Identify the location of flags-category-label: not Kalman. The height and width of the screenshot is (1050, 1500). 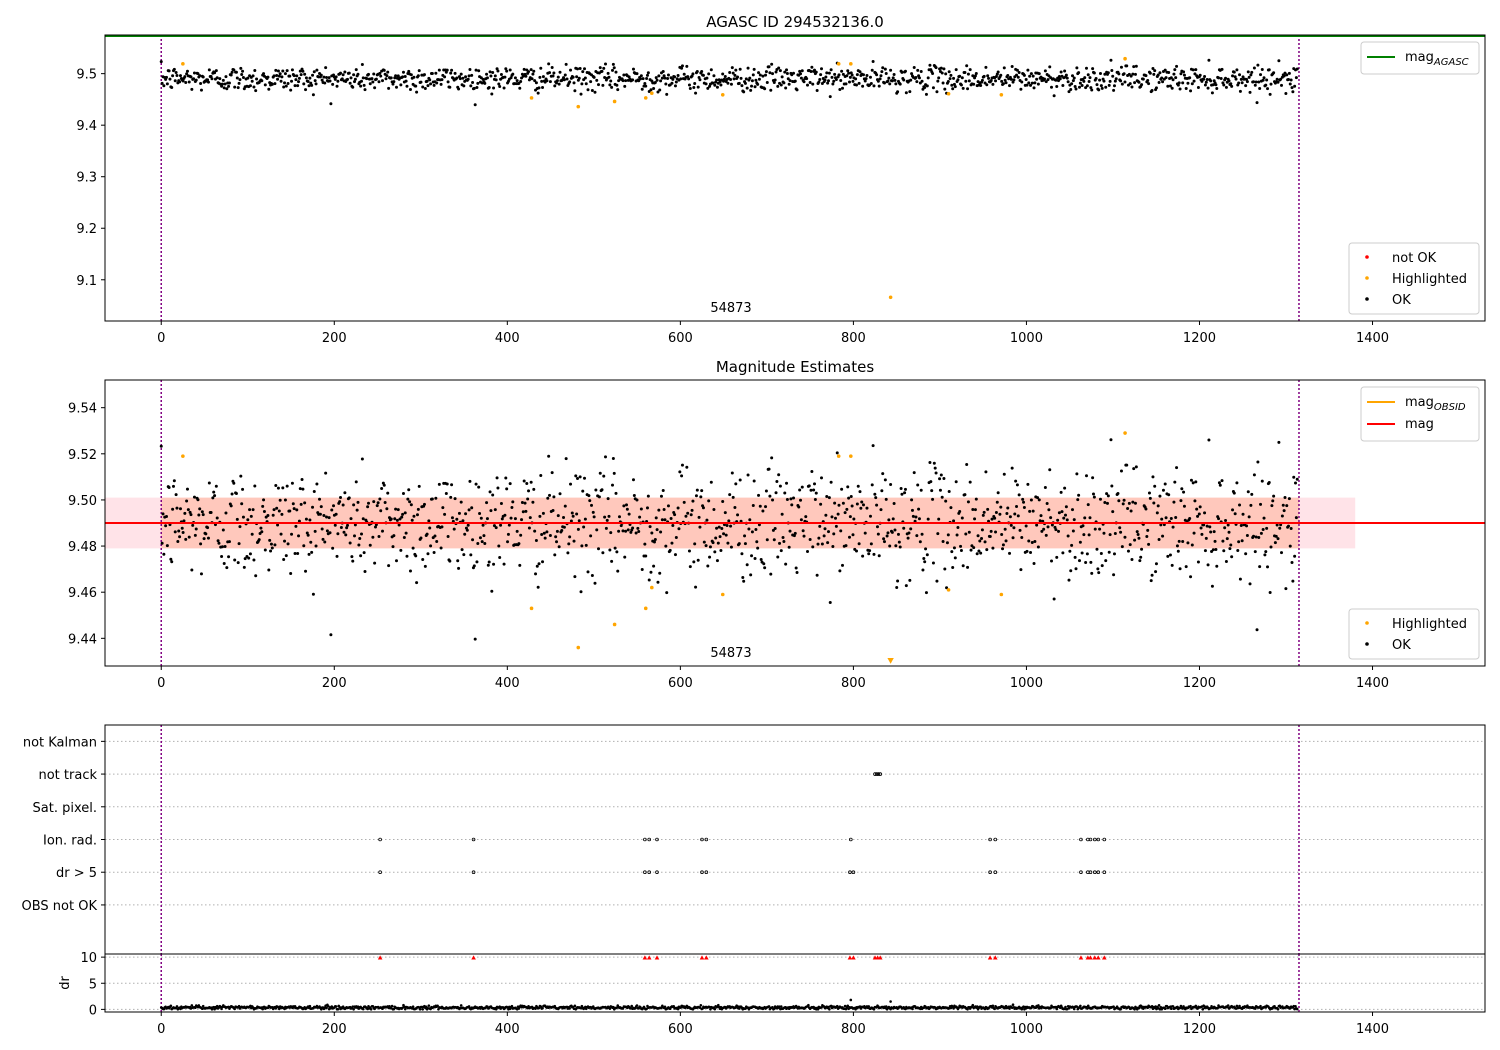
(60, 742).